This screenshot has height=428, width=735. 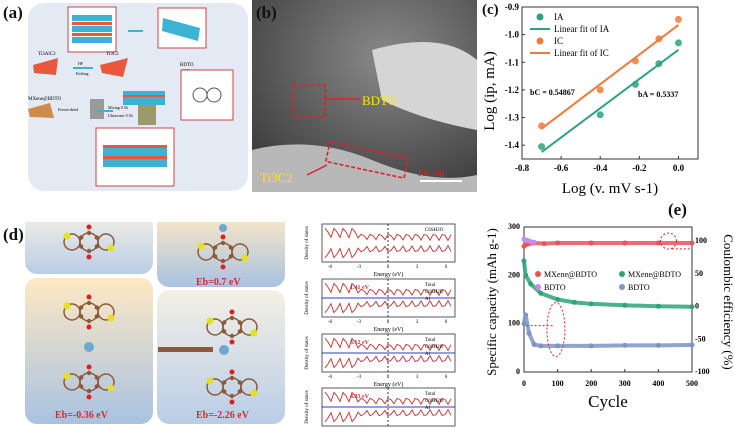 What do you see at coordinates (360, 288) in the screenshot?
I see `band-gap-label: 1.41 eV` at bounding box center [360, 288].